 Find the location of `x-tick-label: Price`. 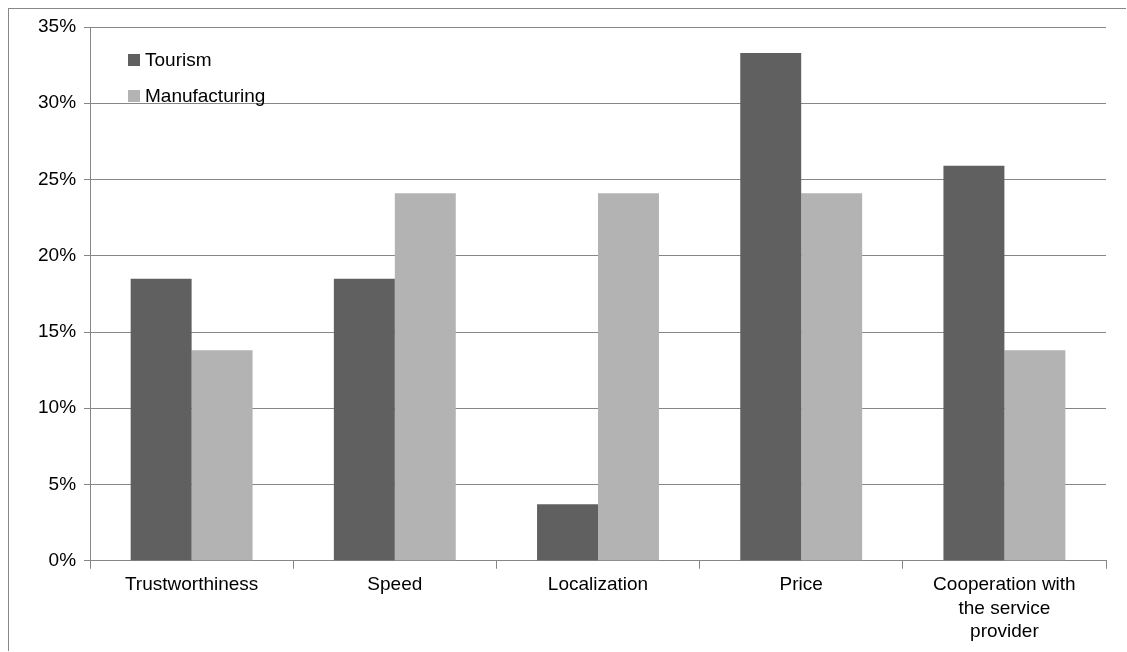

x-tick-label: Price is located at coordinates (801, 583).